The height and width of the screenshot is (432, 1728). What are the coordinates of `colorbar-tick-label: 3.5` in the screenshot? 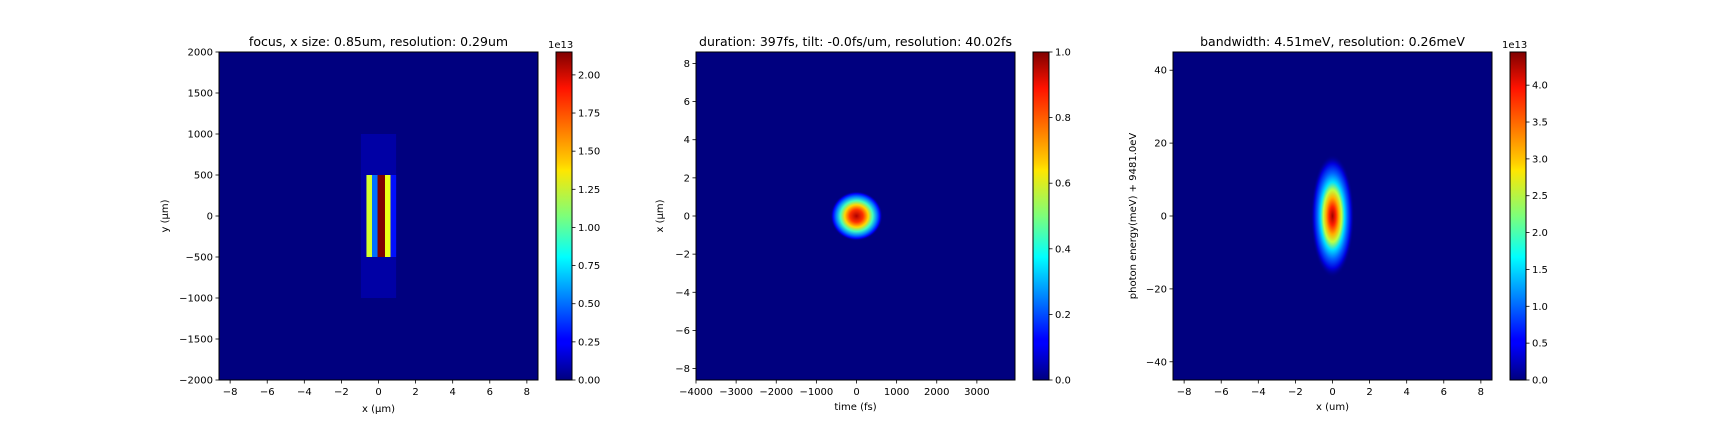 It's located at (1540, 123).